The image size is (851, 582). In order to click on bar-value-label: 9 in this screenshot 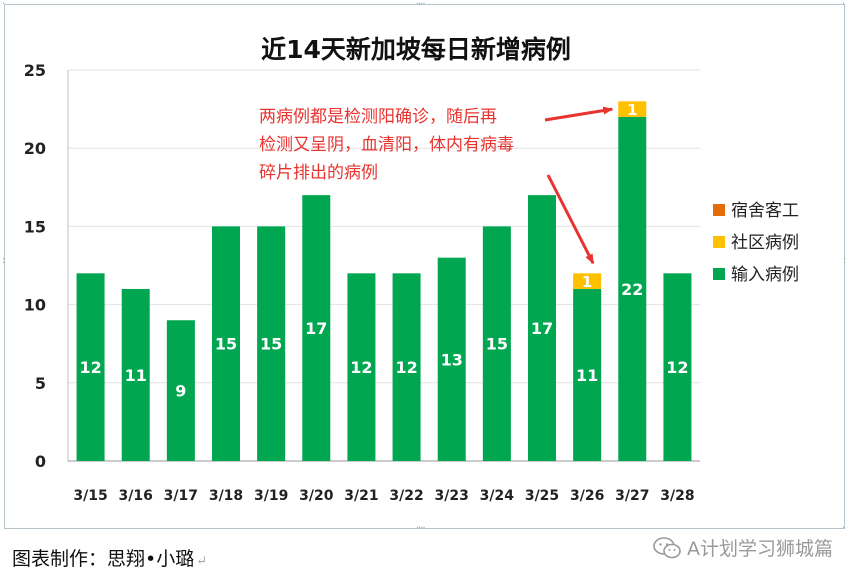, I will do `click(180, 391)`.